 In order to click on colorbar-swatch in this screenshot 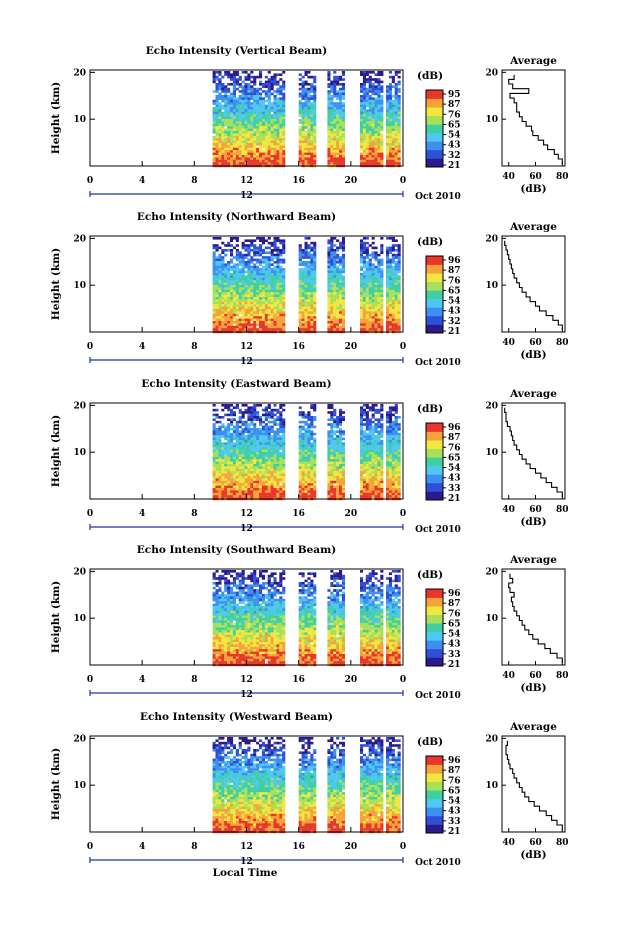, I will do `click(434, 295)`.